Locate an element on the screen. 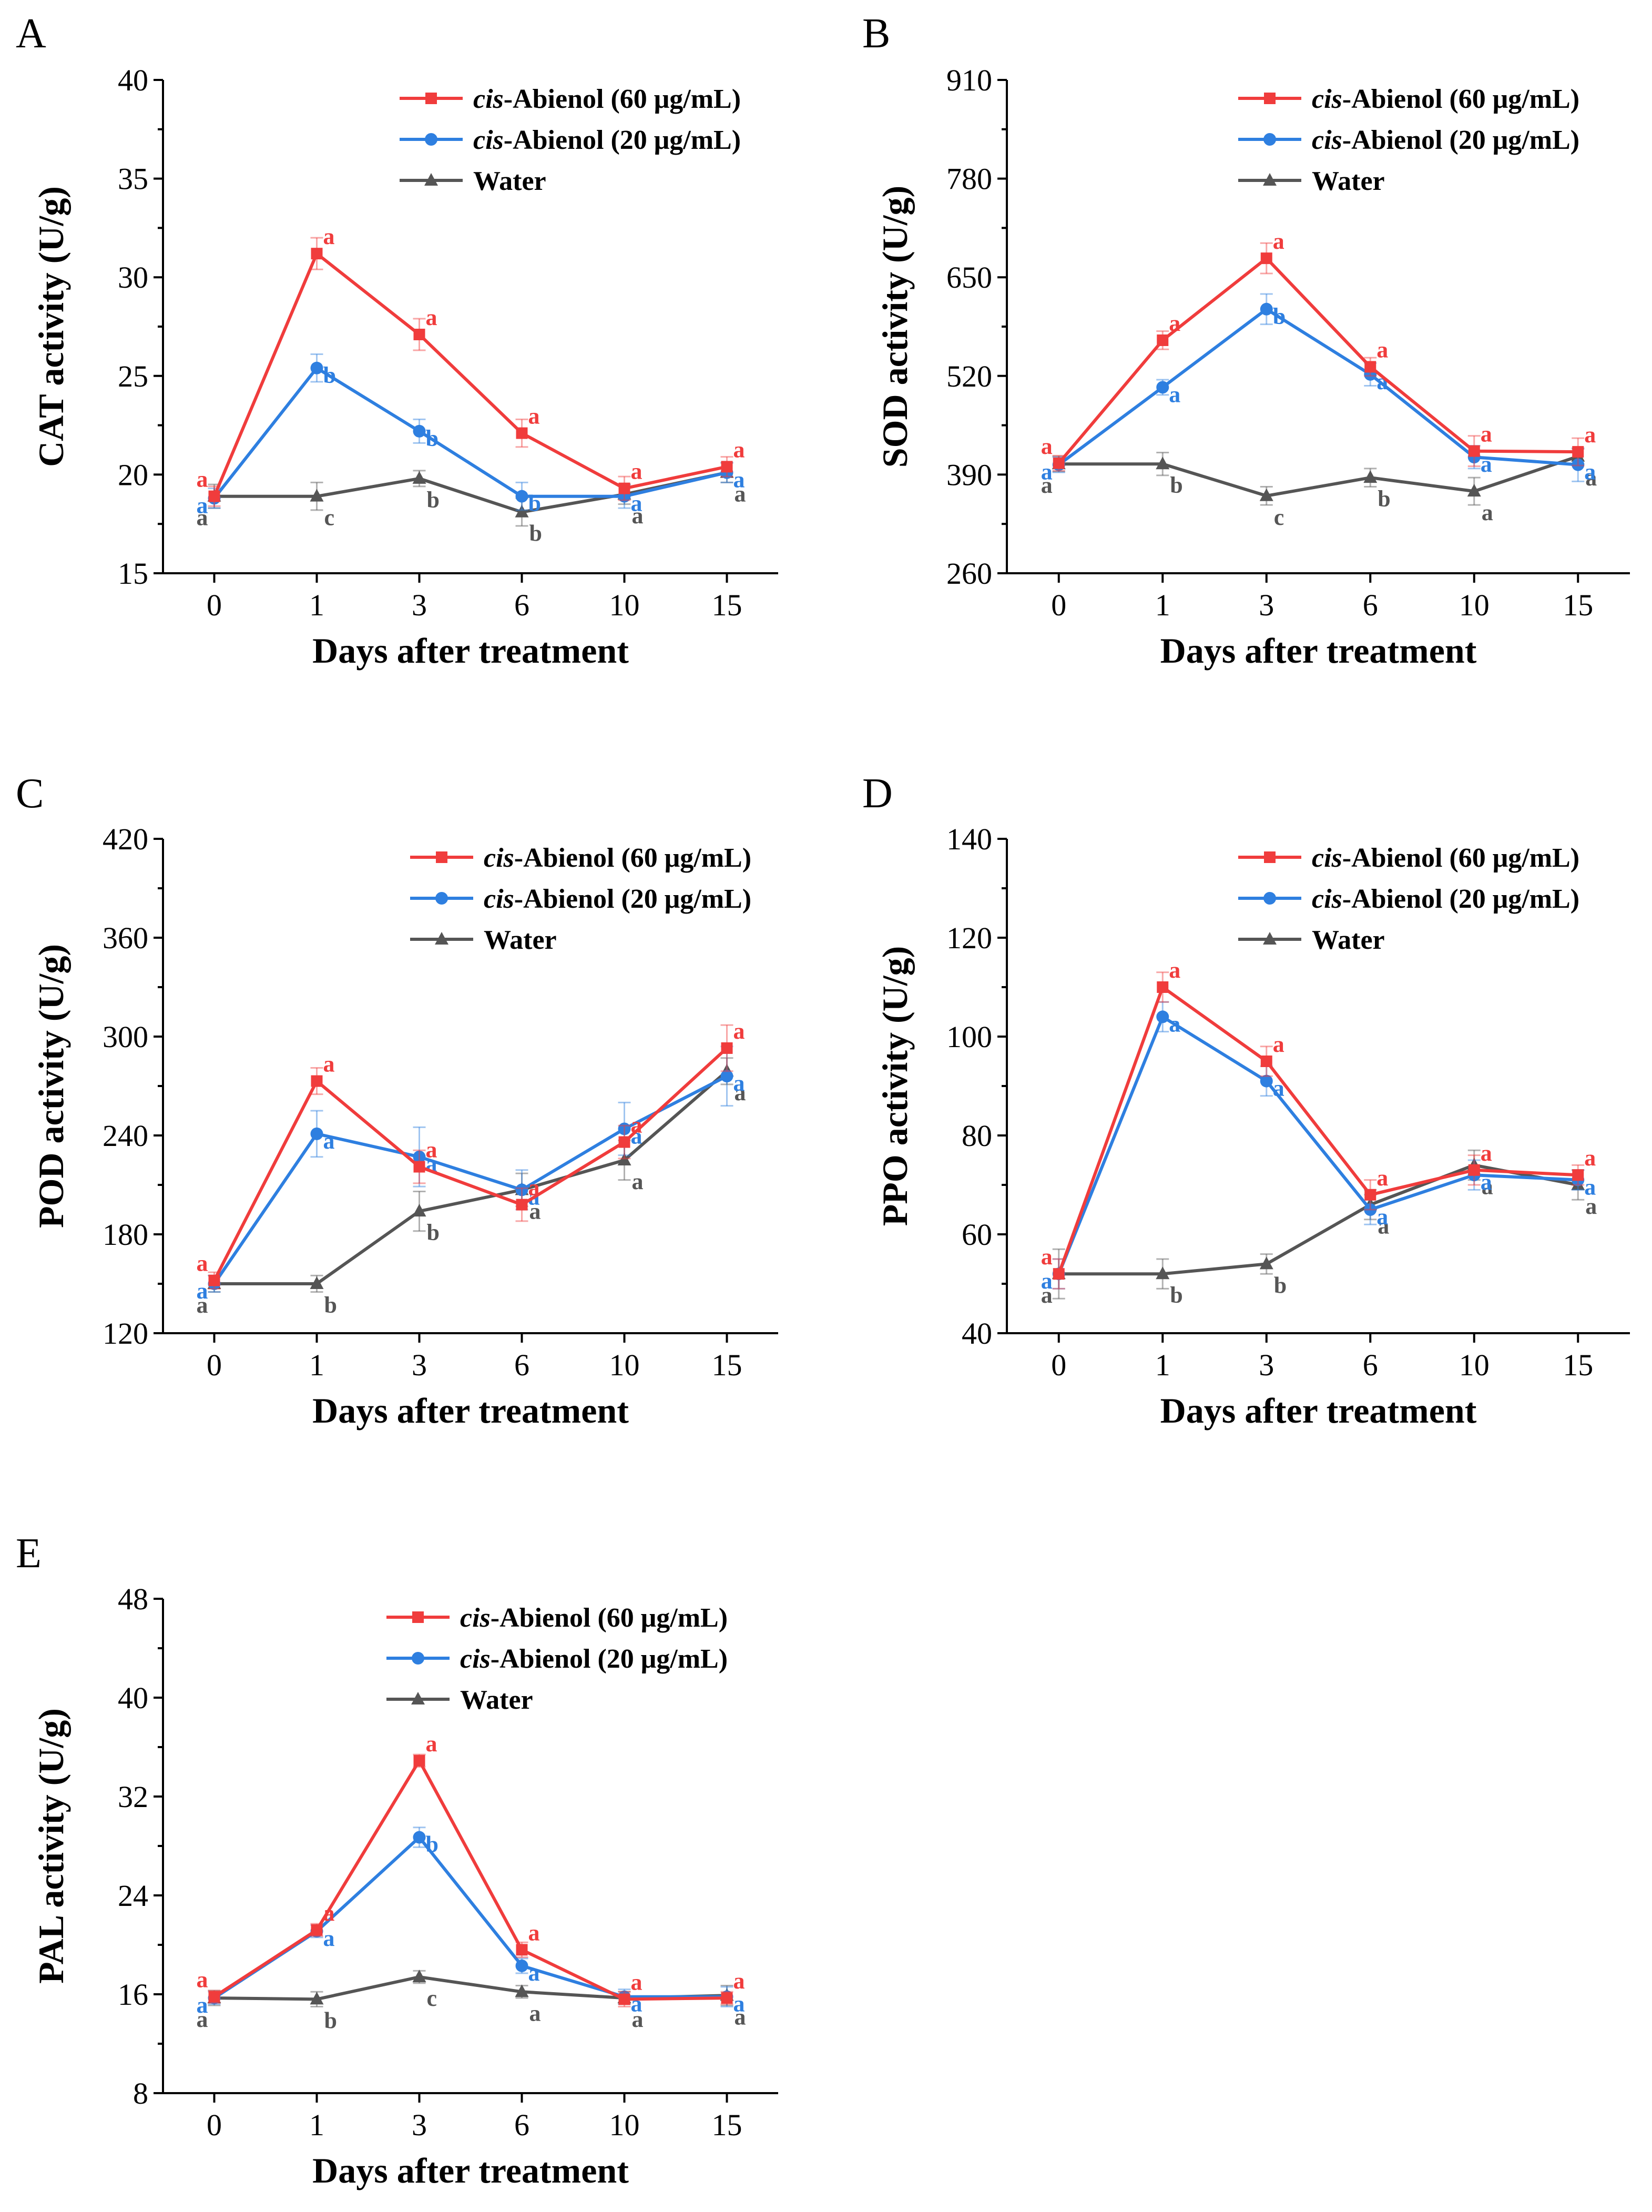 The width and height of the screenshot is (1652, 2212). y-tick-label: 100 is located at coordinates (969, 1037).